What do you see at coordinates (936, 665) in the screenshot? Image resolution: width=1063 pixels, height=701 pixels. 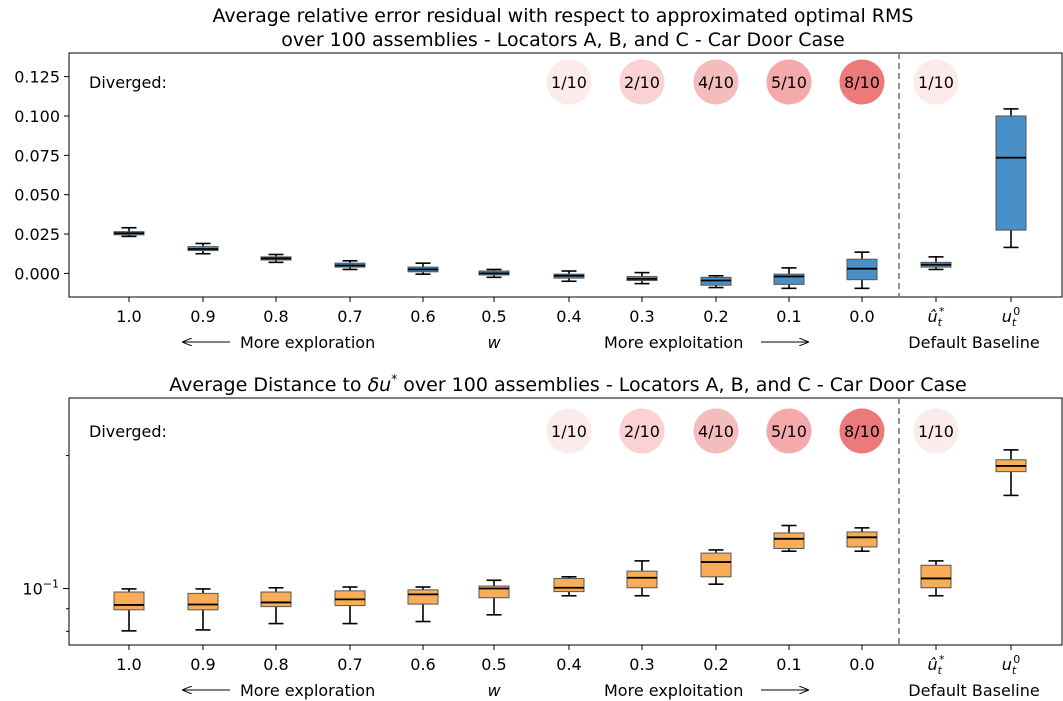 I see `chart-bottom-xtick-label-11: ût*` at bounding box center [936, 665].